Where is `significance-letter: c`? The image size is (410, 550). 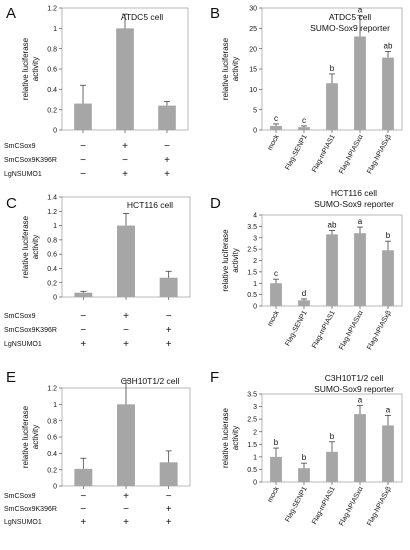
significance-letter: c is located at coordinates (304, 120).